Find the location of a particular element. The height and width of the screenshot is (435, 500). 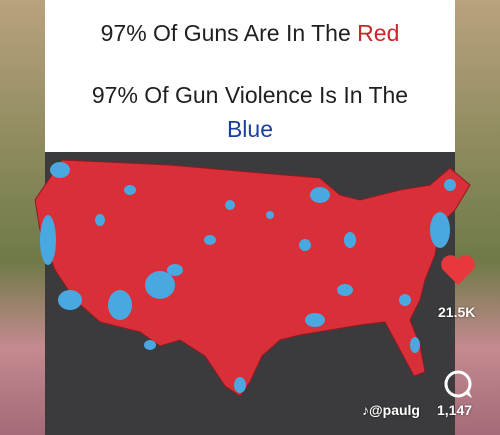

headline-text: 97% Of Gun Violence Is In The is located at coordinates (250, 95).